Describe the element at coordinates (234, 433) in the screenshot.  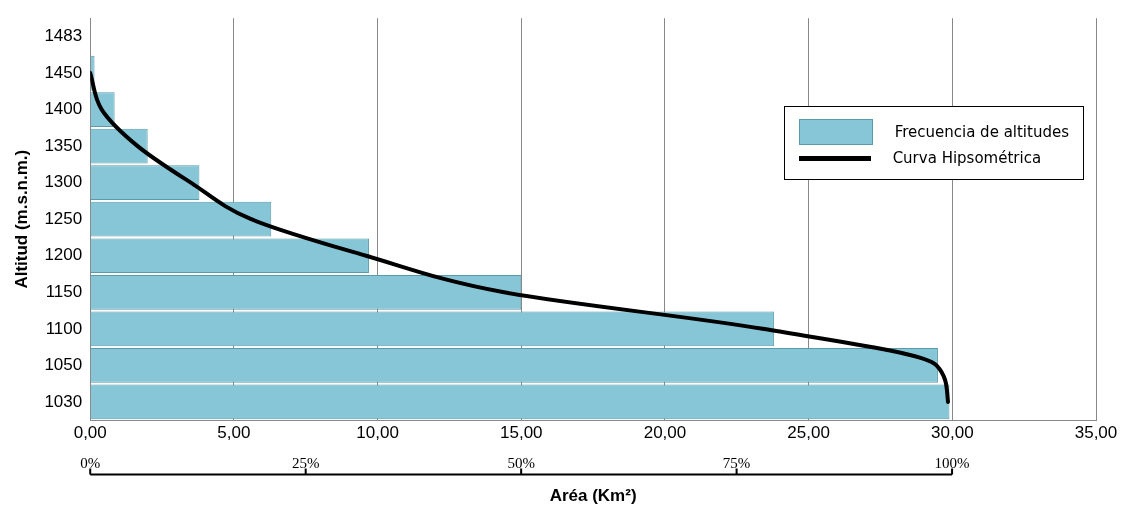
I see `x-tick-label: 5,00` at that location.